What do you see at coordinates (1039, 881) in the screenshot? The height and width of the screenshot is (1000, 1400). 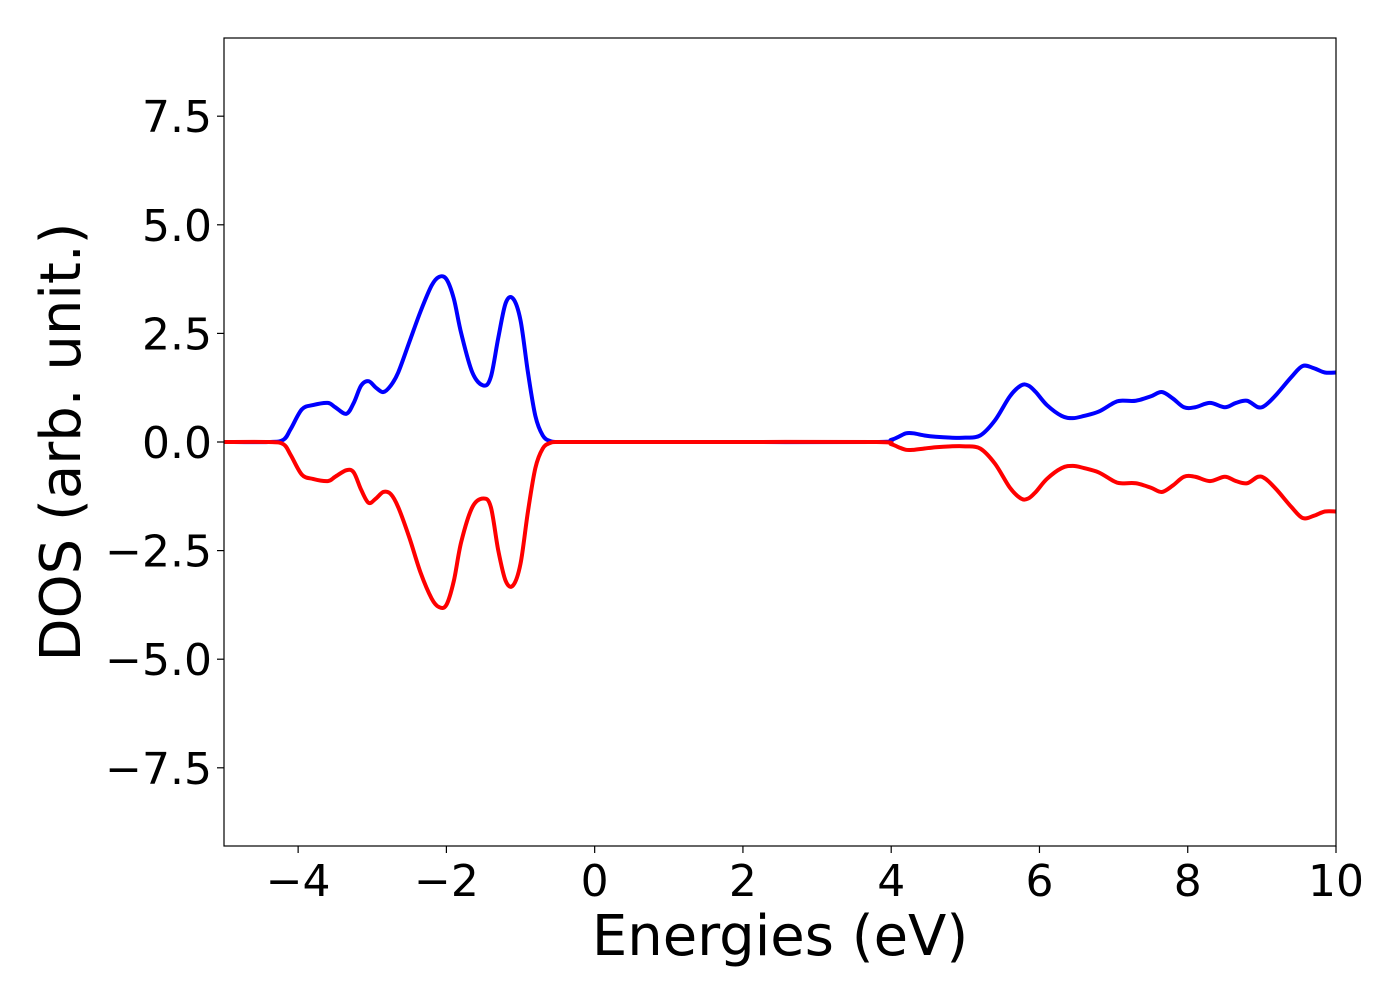 I see `x-tick-label: 6` at bounding box center [1039, 881].